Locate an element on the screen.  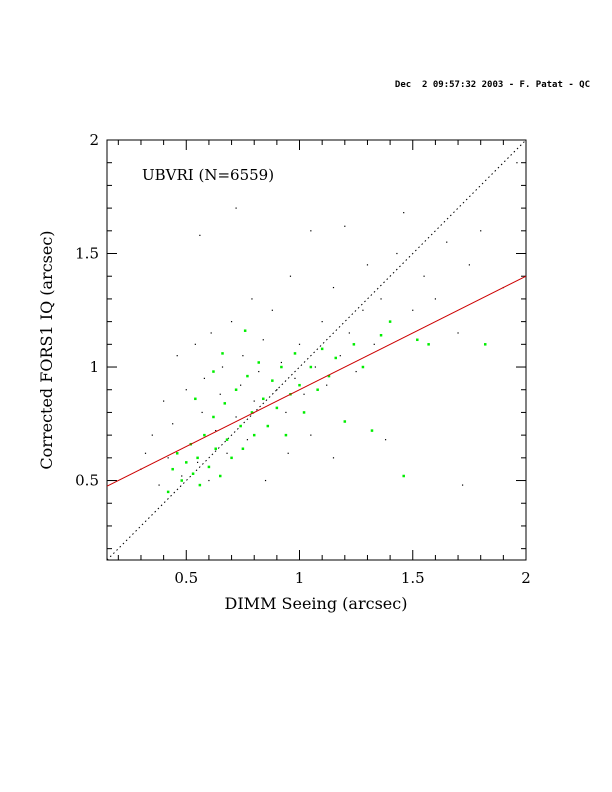
sample-annotation: UBVRI (N=6559) is located at coordinates (208, 175).